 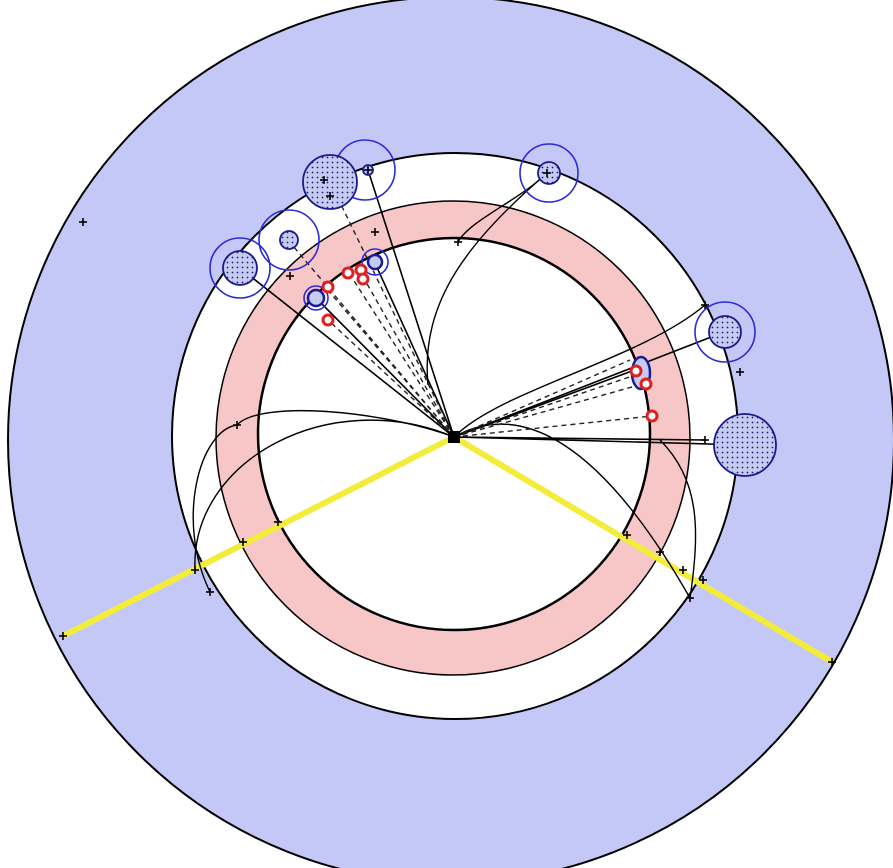 I want to click on dashed-rays, so click(x=470, y=309).